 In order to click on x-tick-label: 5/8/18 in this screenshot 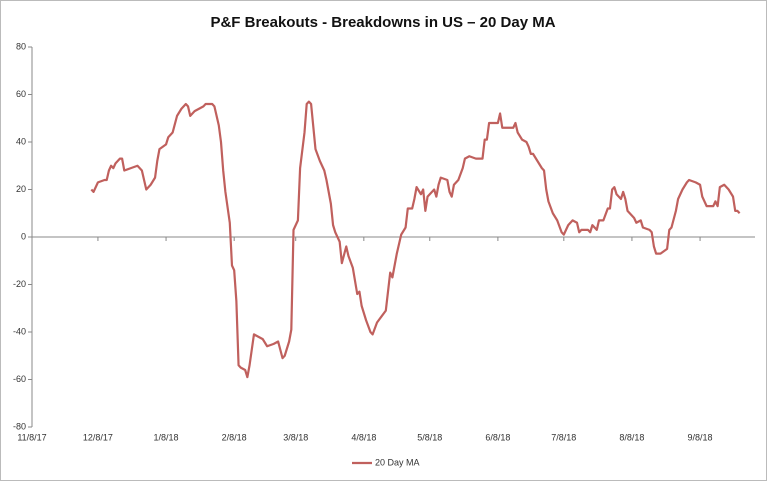, I will do `click(429, 437)`.